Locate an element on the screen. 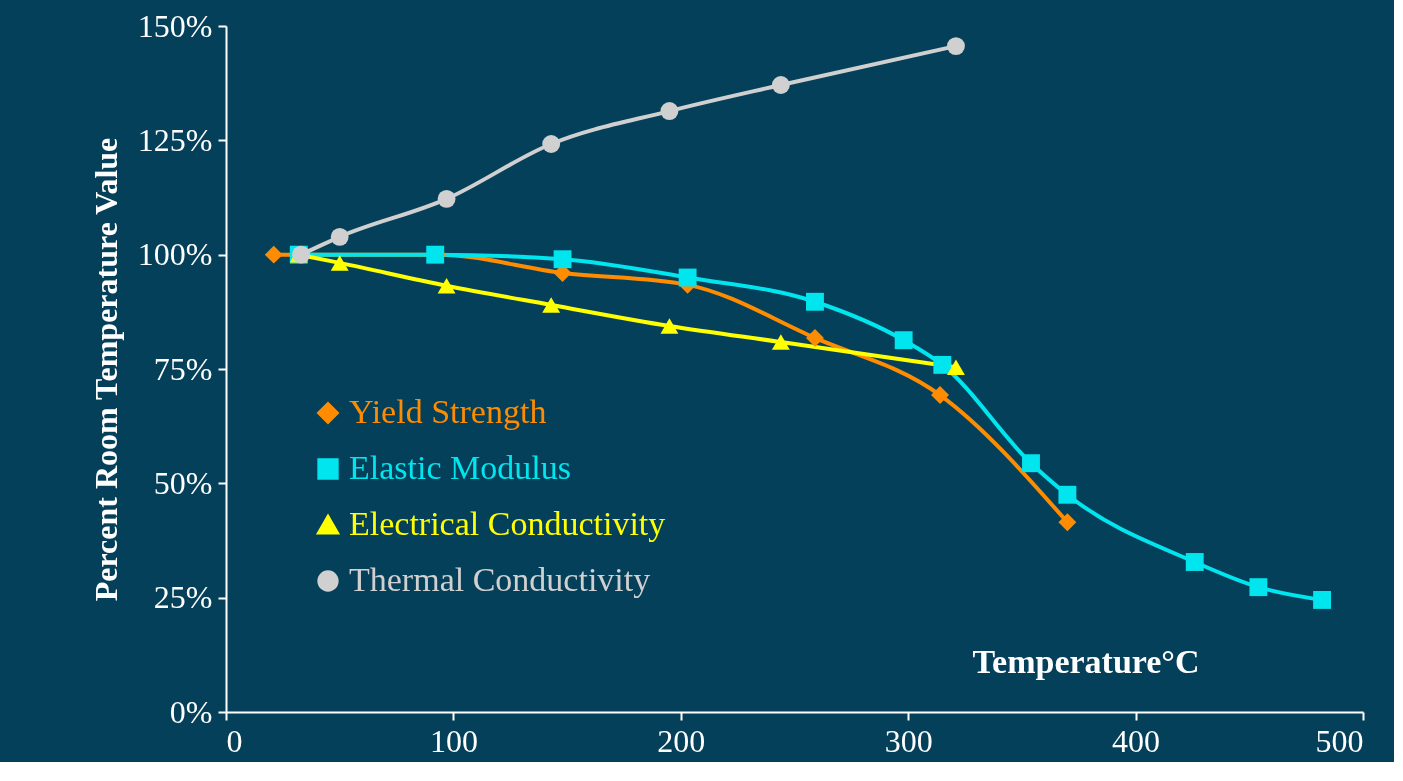 The image size is (1403, 781). legend-label: Thermal Conductivity is located at coordinates (500, 579).